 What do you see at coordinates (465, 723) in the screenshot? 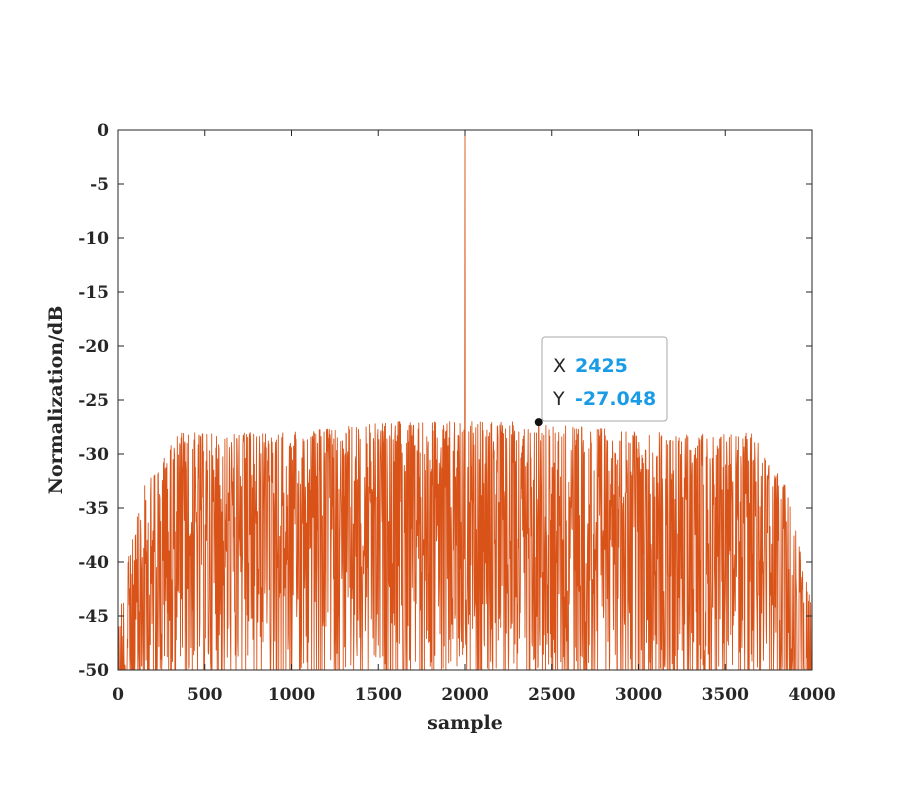
I see `x-axis-title: sample` at bounding box center [465, 723].